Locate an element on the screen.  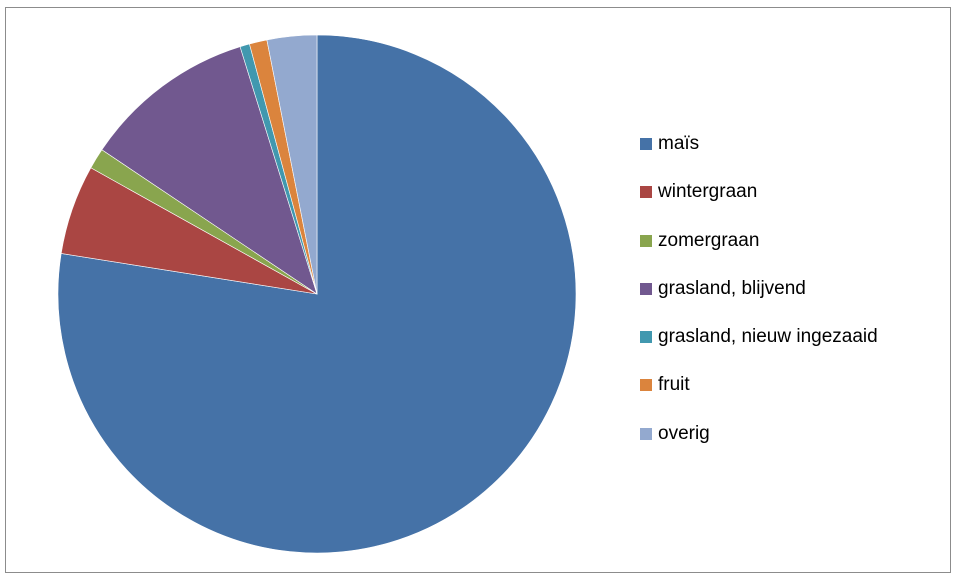
pie-slice-overig is located at coordinates (292, 164).